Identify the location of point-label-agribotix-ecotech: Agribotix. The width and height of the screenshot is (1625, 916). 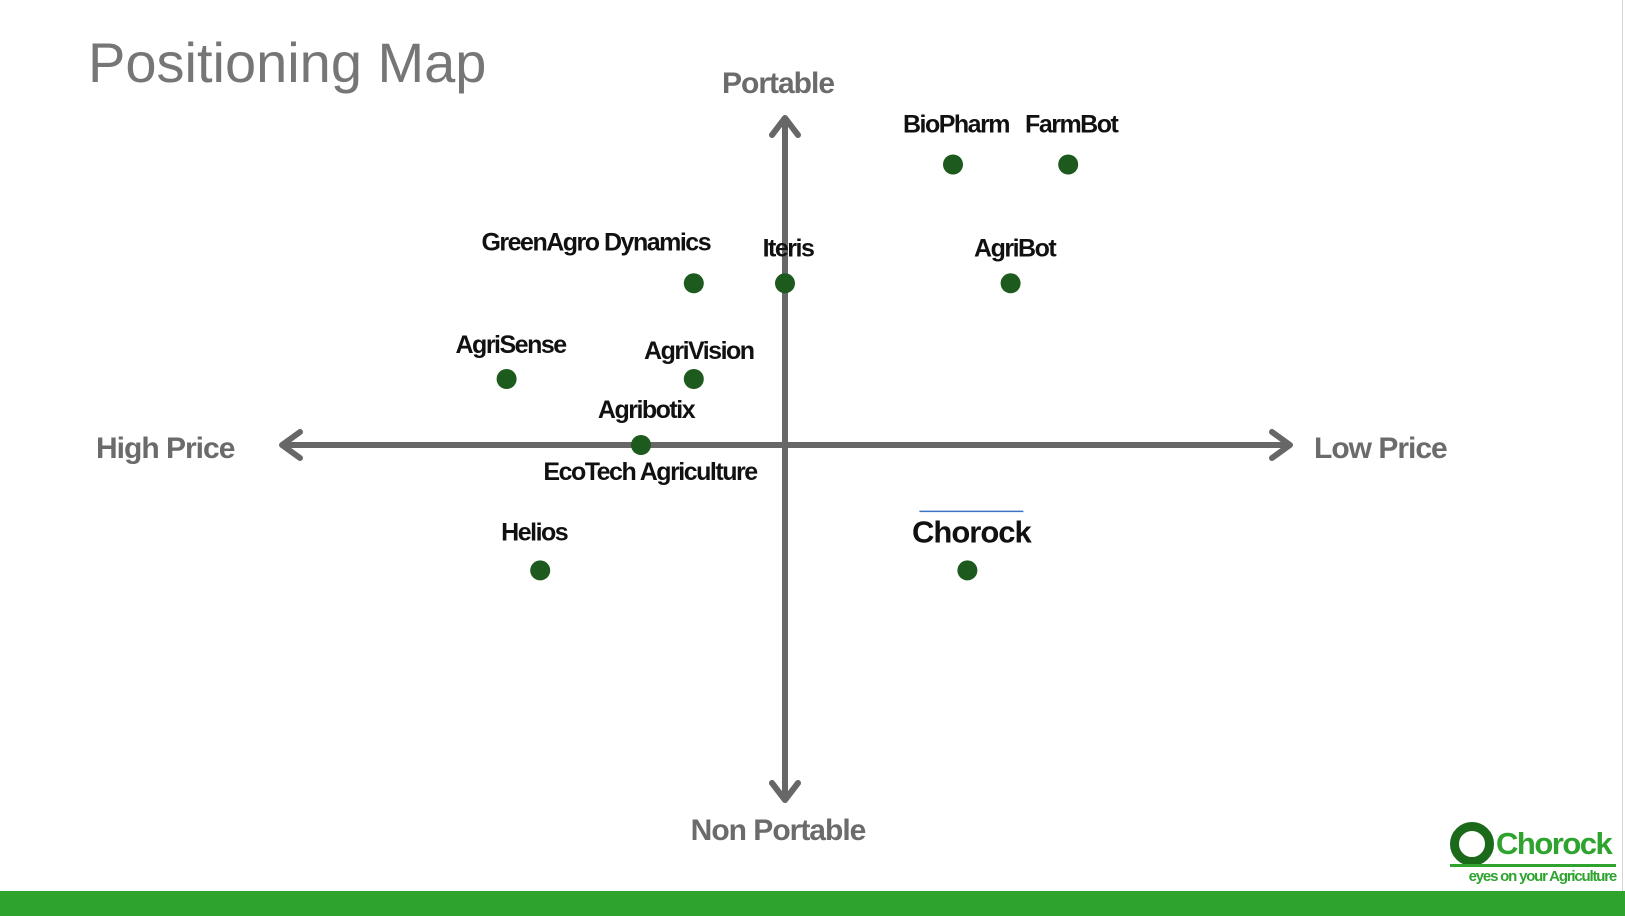
(647, 410).